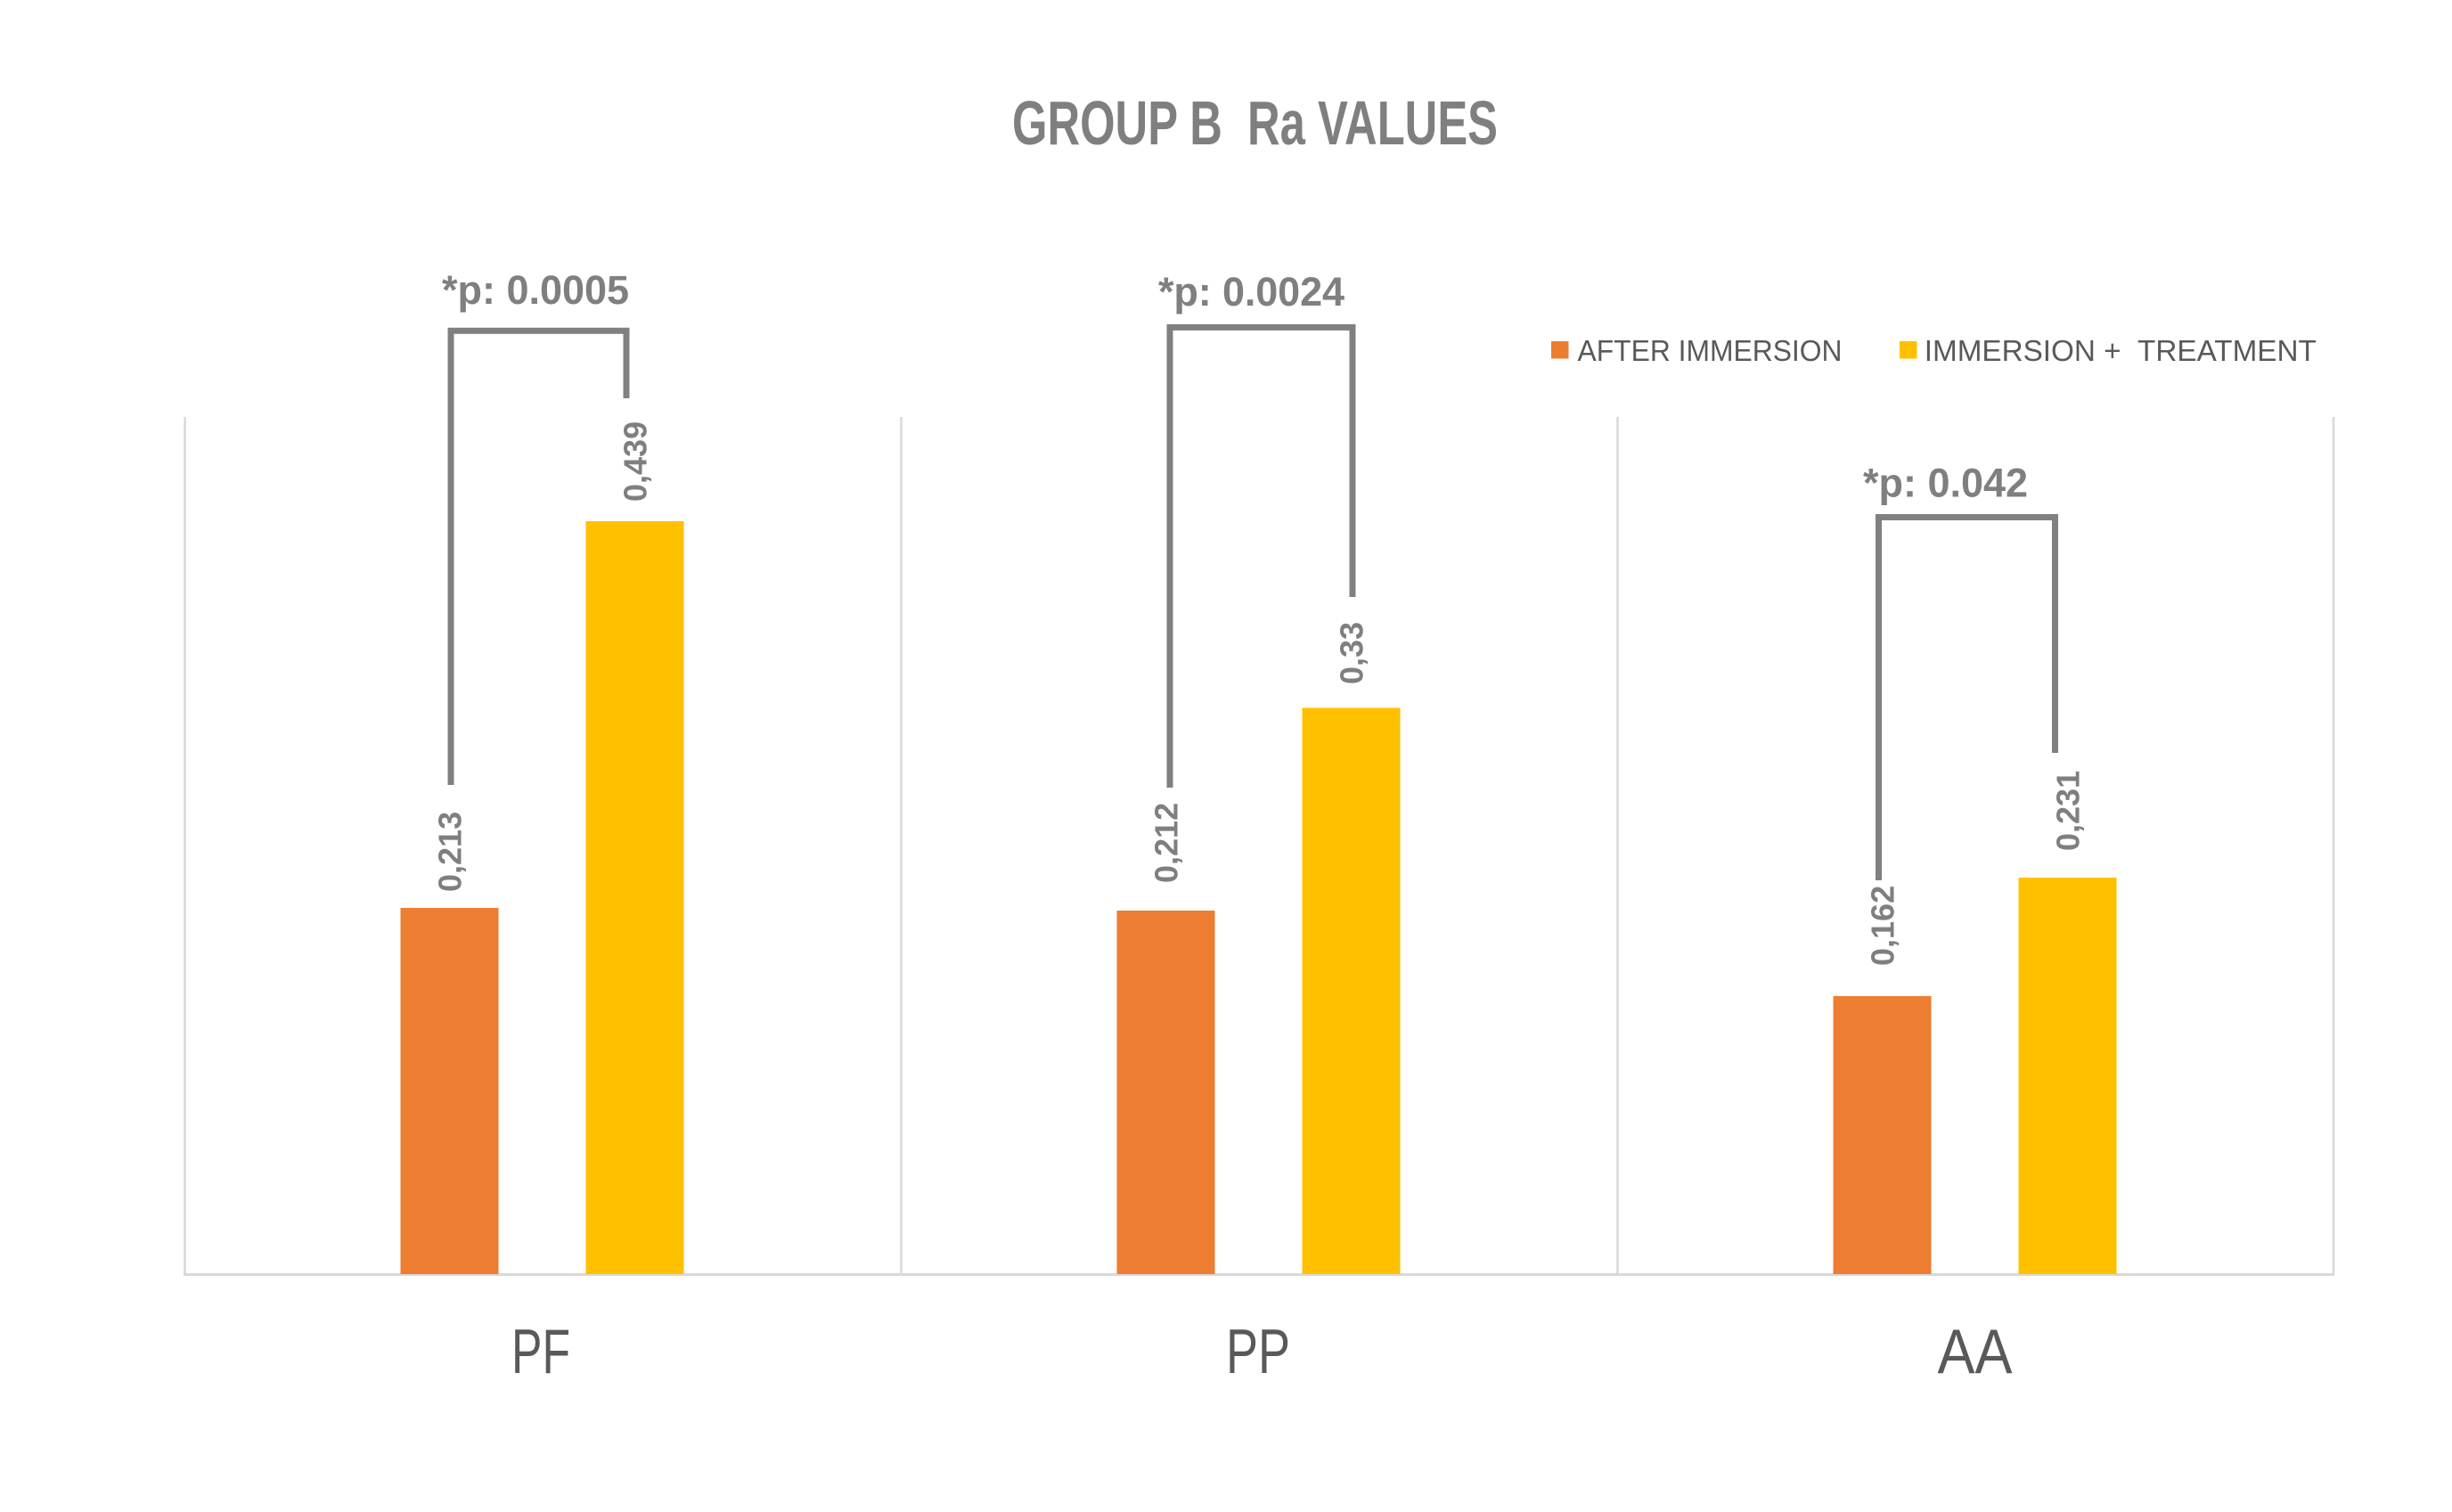 Image resolution: width=2452 pixels, height=1512 pixels. I want to click on svg-text: AA, so click(1976, 1352).